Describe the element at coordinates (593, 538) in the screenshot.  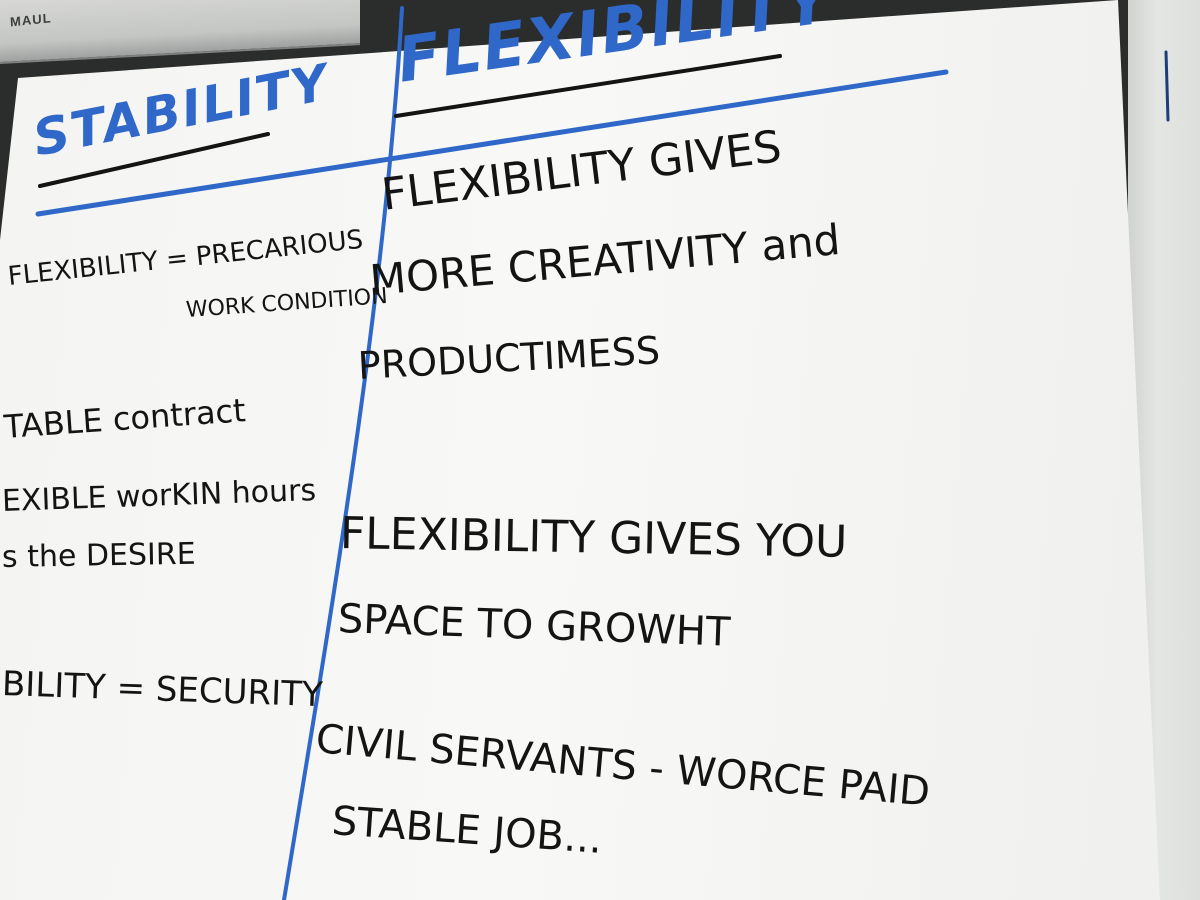
I see `right-line-flexibility-gives-you: FLEXIBILITY GIVES YOU` at that location.